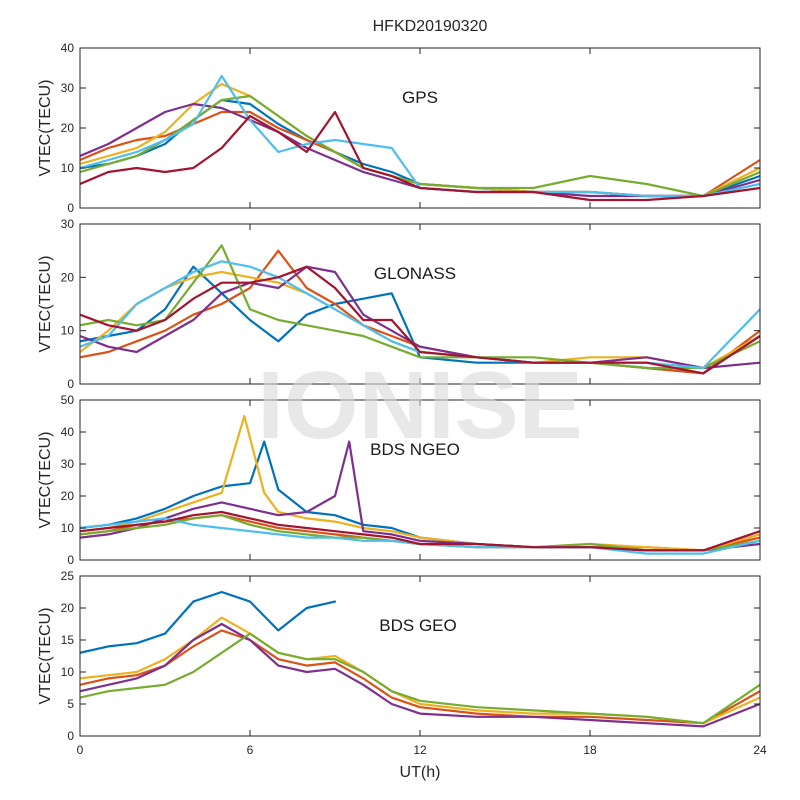 The width and height of the screenshot is (800, 800). What do you see at coordinates (70, 704) in the screenshot?
I see `y-tick-label: 5` at bounding box center [70, 704].